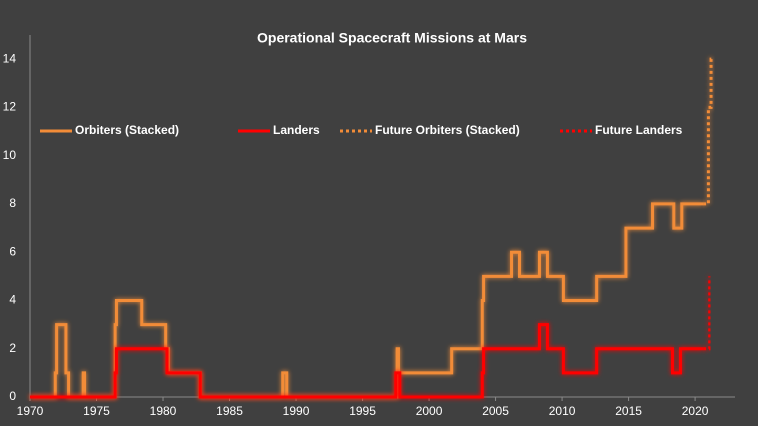  I want to click on y-tick-label: 14, so click(10, 58).